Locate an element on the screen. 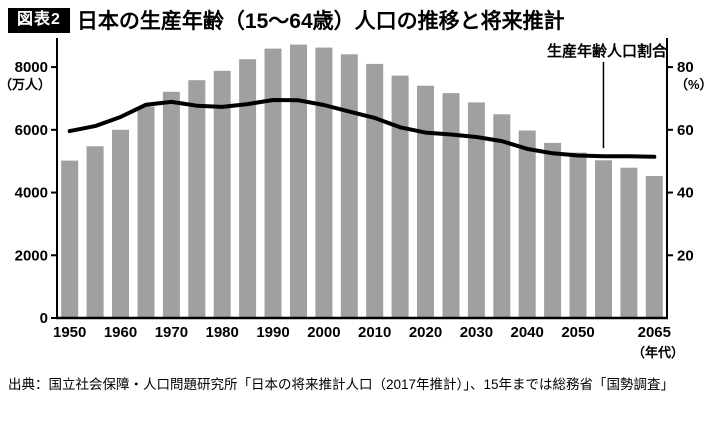 This screenshot has height=431, width=710. bar-1980 is located at coordinates (222, 194).